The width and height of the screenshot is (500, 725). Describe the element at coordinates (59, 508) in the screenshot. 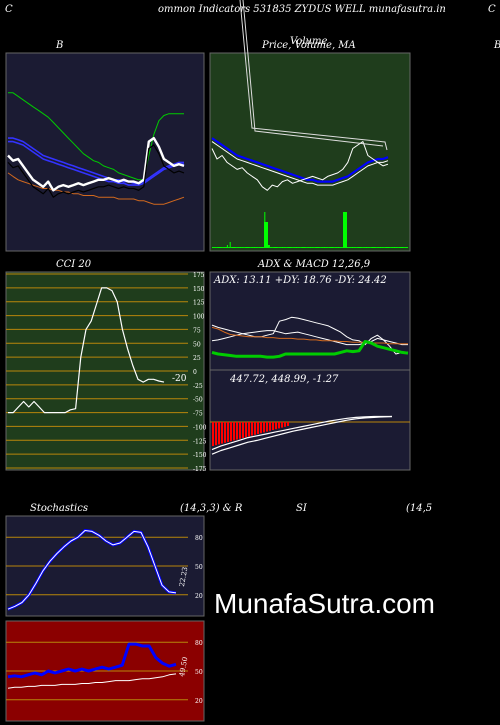

I see `stochastics-title-left: Stochastics` at that location.